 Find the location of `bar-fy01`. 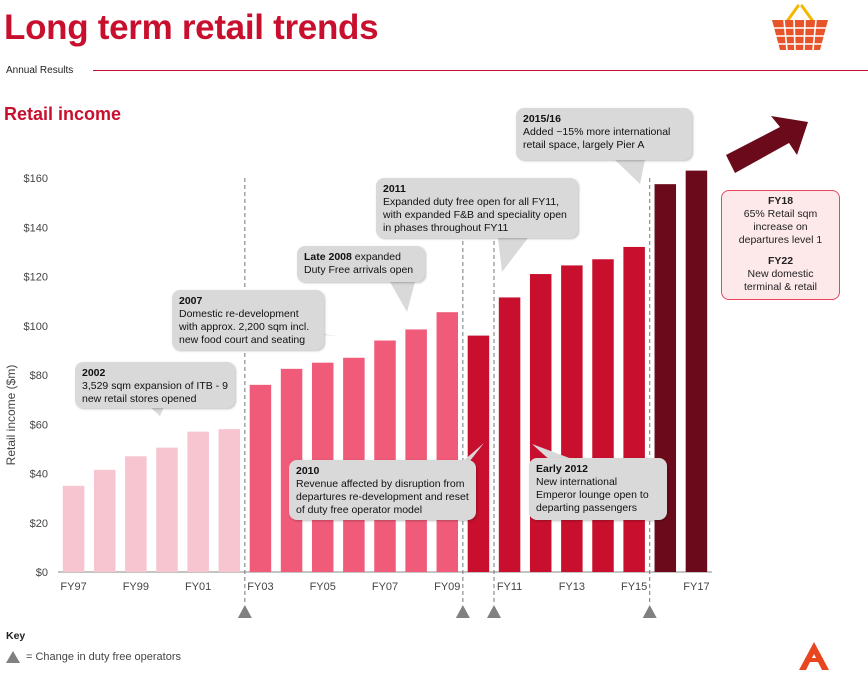

bar-fy01 is located at coordinates (198, 501).